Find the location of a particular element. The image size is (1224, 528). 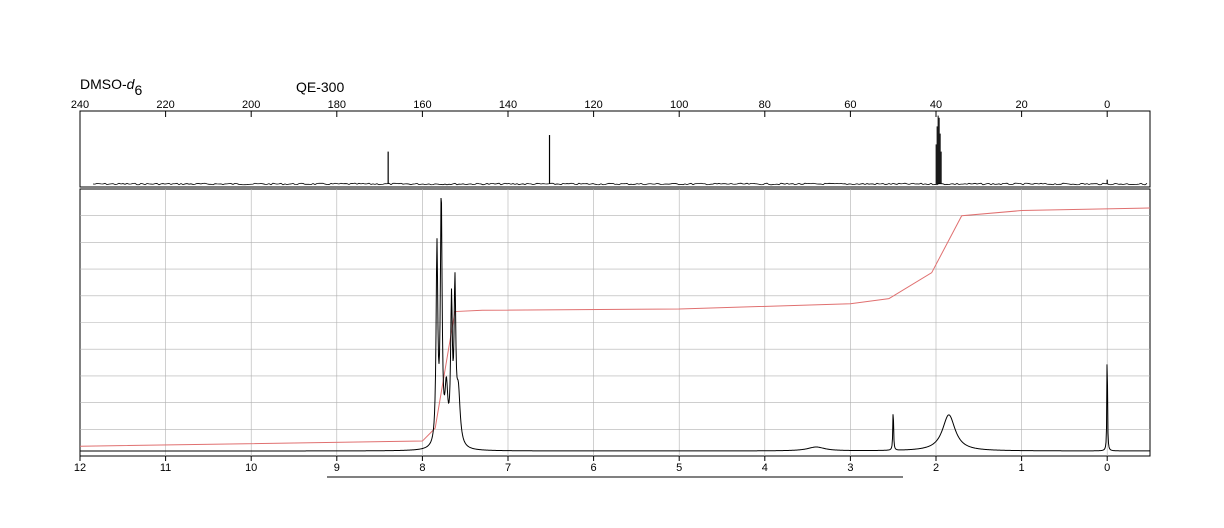

c13-tick-label: 40 is located at coordinates (936, 105).